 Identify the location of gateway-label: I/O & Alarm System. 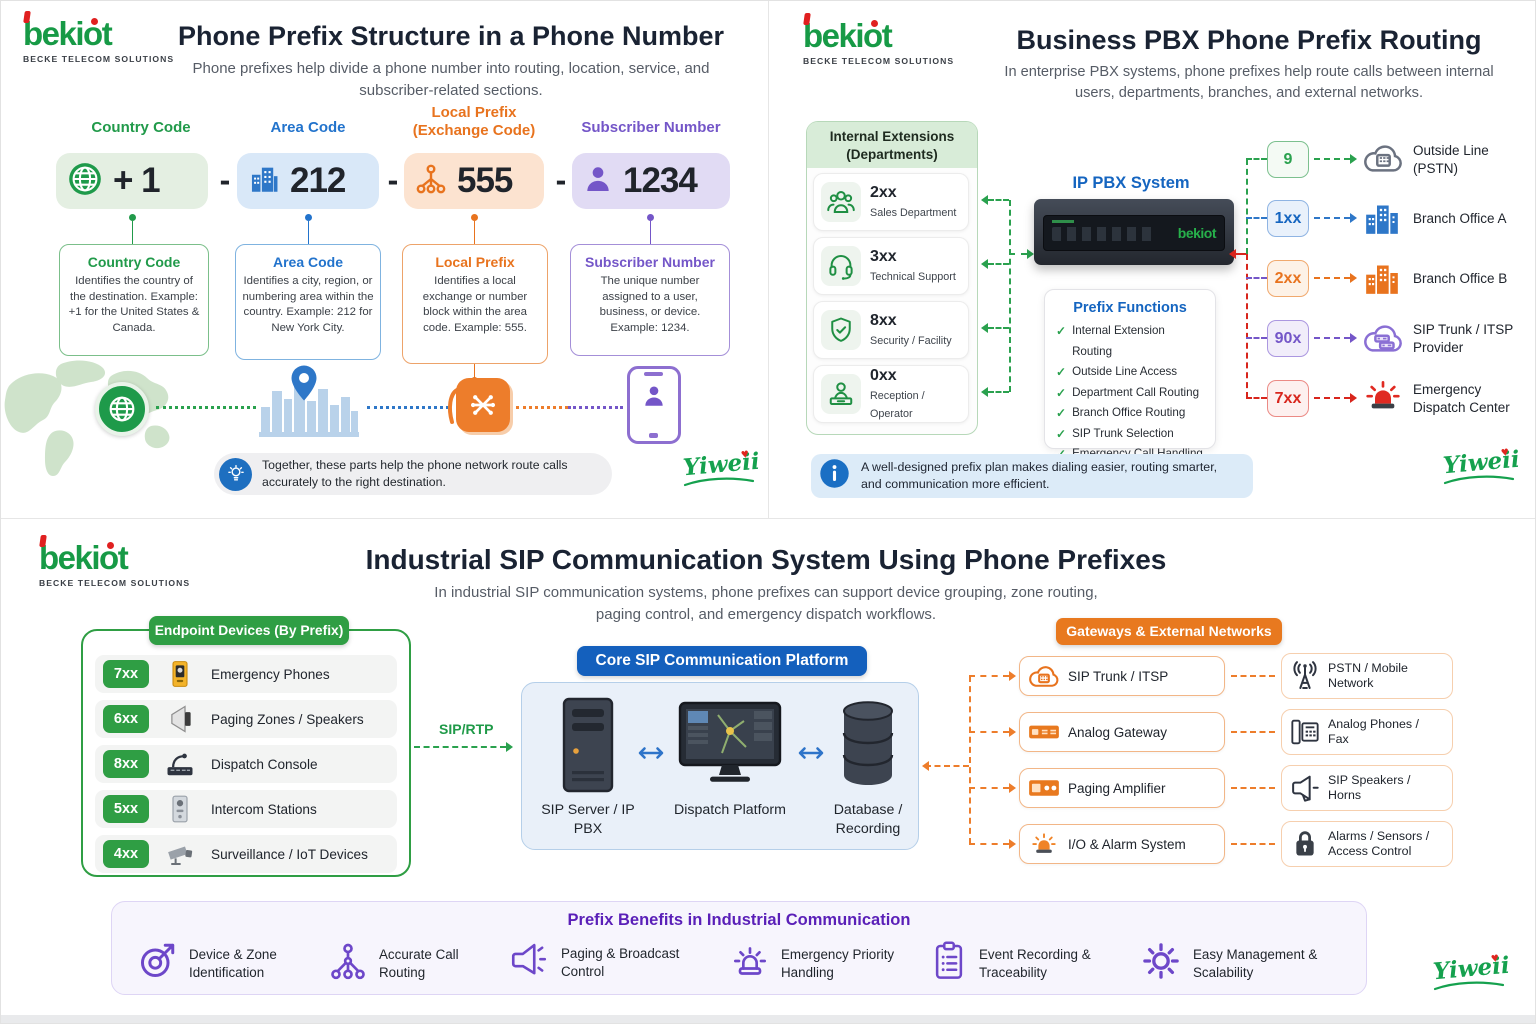
(1127, 844).